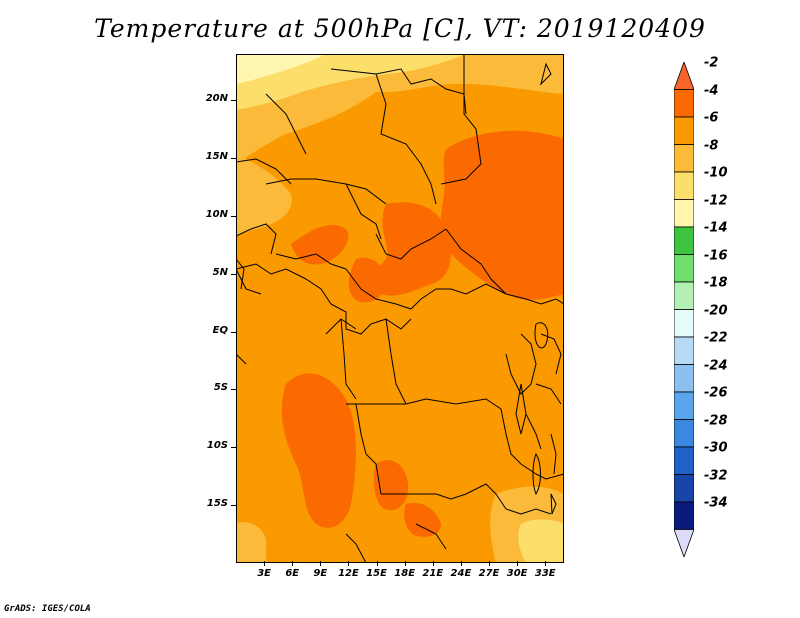 The width and height of the screenshot is (800, 618). Describe the element at coordinates (217, 504) in the screenshot. I see `lat-label: 15S` at that location.